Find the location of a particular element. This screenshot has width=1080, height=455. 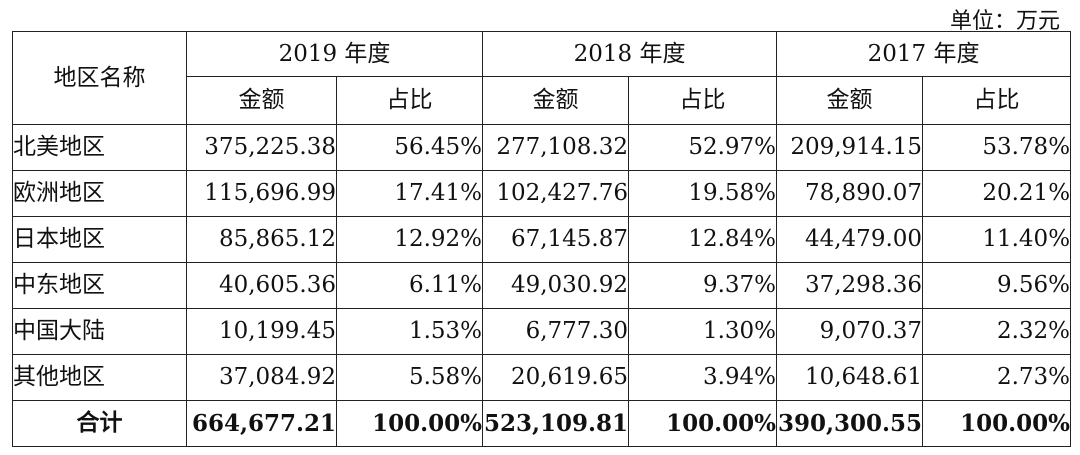

region-column-header: 地区名称 is located at coordinates (99, 78).